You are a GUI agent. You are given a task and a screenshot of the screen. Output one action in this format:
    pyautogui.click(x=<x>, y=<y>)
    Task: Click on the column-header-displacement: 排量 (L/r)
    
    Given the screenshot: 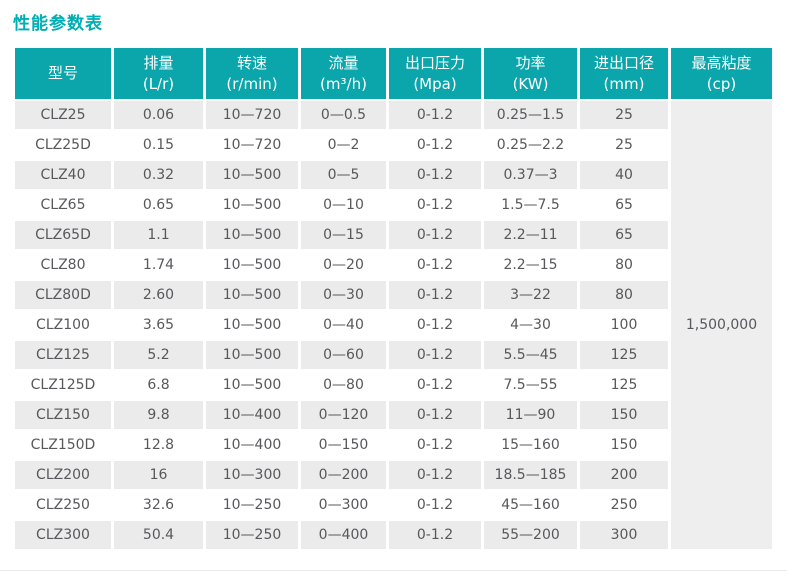 What is the action you would take?
    pyautogui.click(x=158, y=73)
    